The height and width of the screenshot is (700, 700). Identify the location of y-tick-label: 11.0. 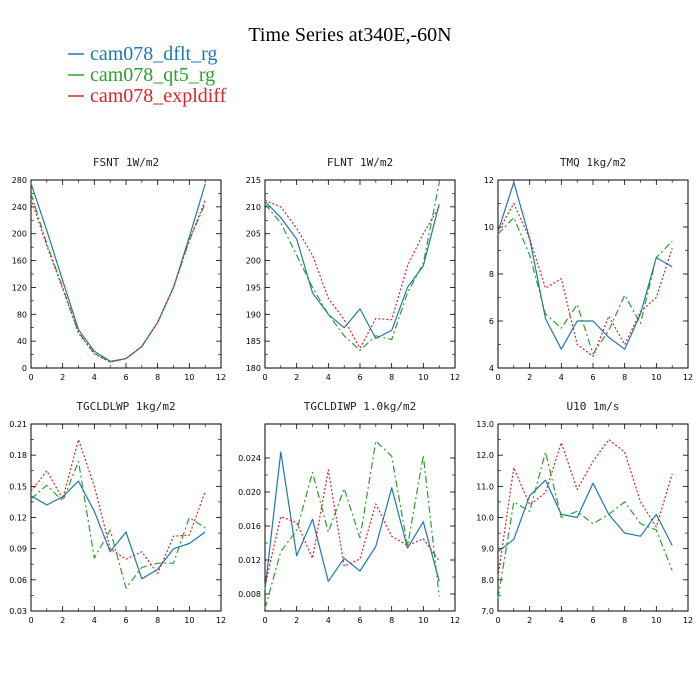
(485, 486).